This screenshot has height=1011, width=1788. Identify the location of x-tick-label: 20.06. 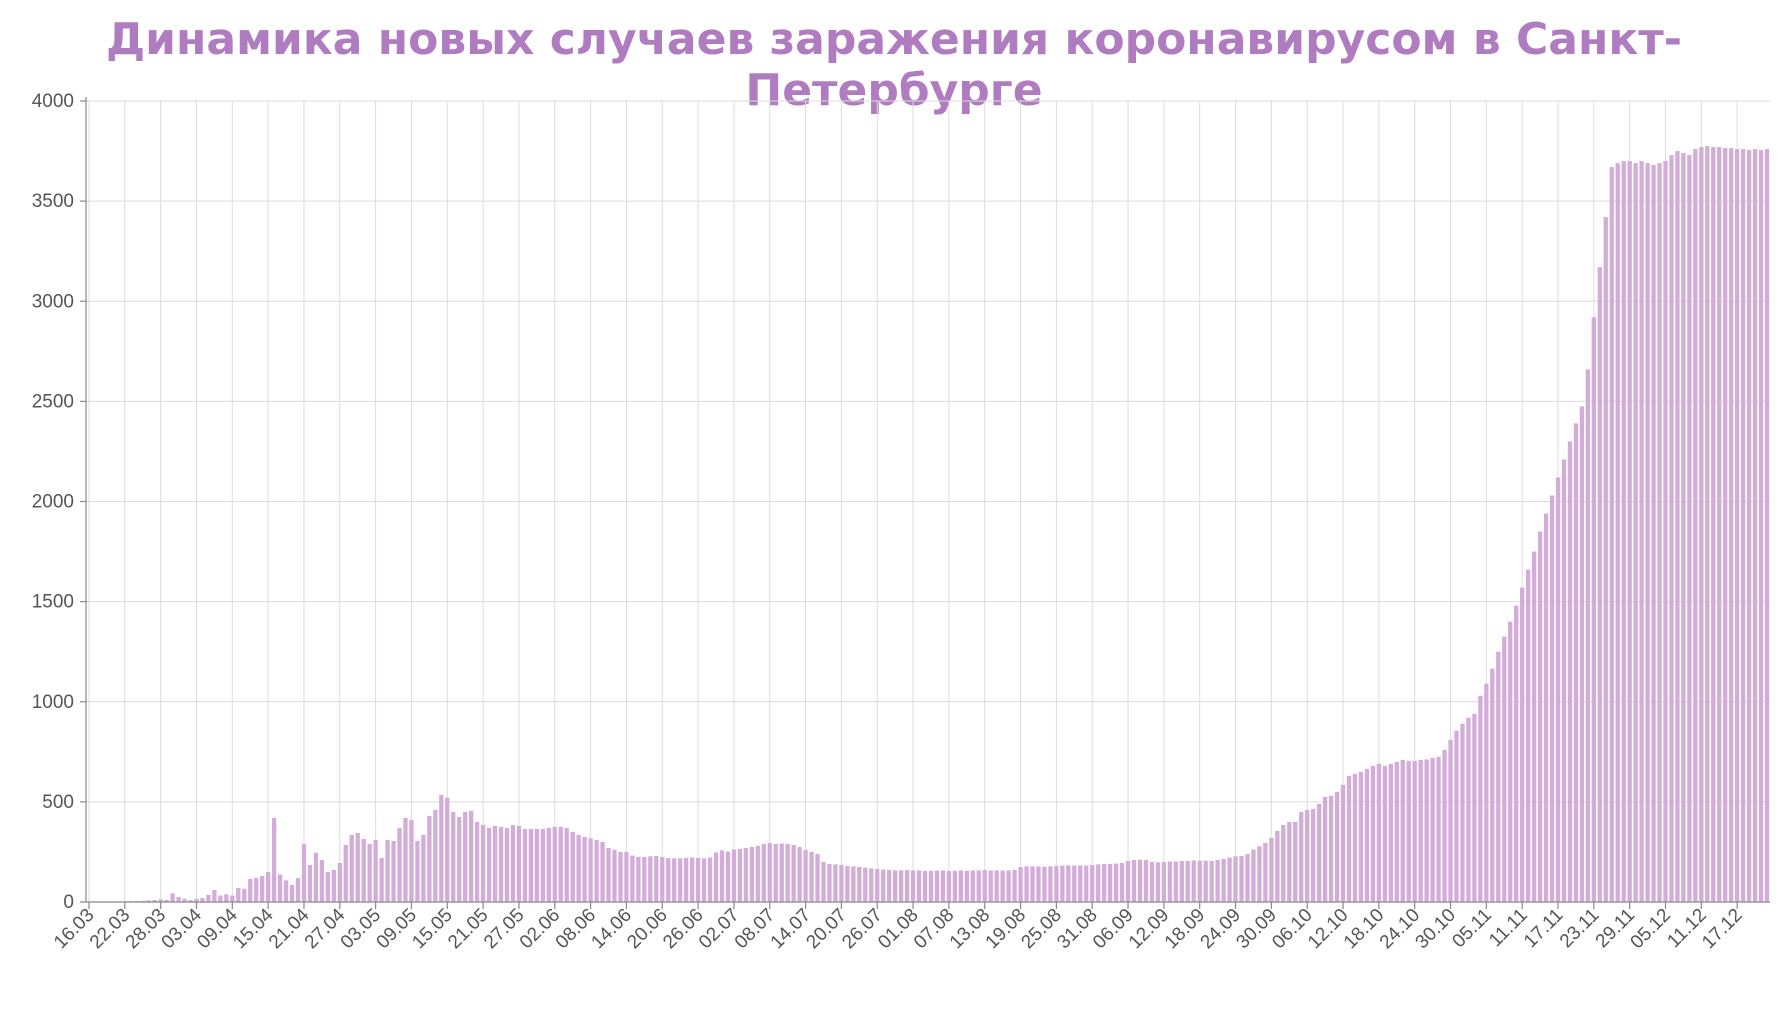
(647, 929).